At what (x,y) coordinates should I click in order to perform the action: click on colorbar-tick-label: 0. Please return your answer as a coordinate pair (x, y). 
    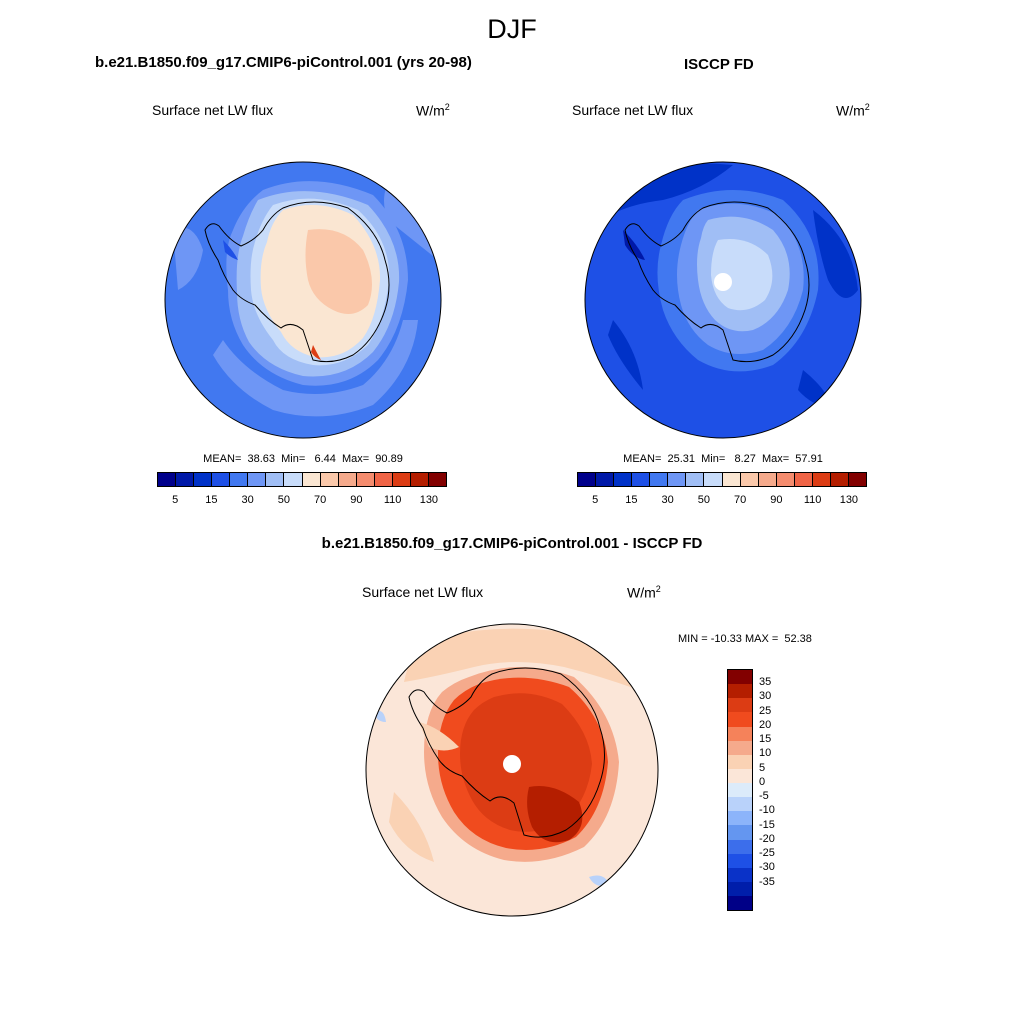
    Looking at the image, I should click on (762, 781).